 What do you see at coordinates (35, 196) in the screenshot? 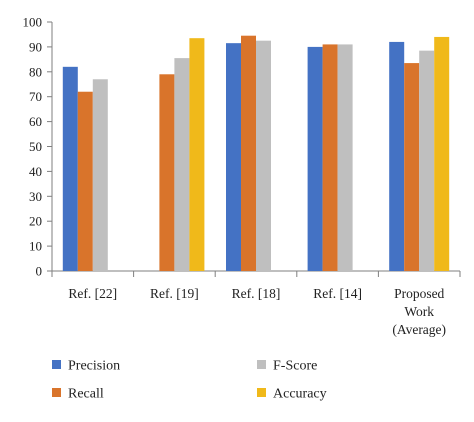
I see `y-tick-label: 30` at bounding box center [35, 196].